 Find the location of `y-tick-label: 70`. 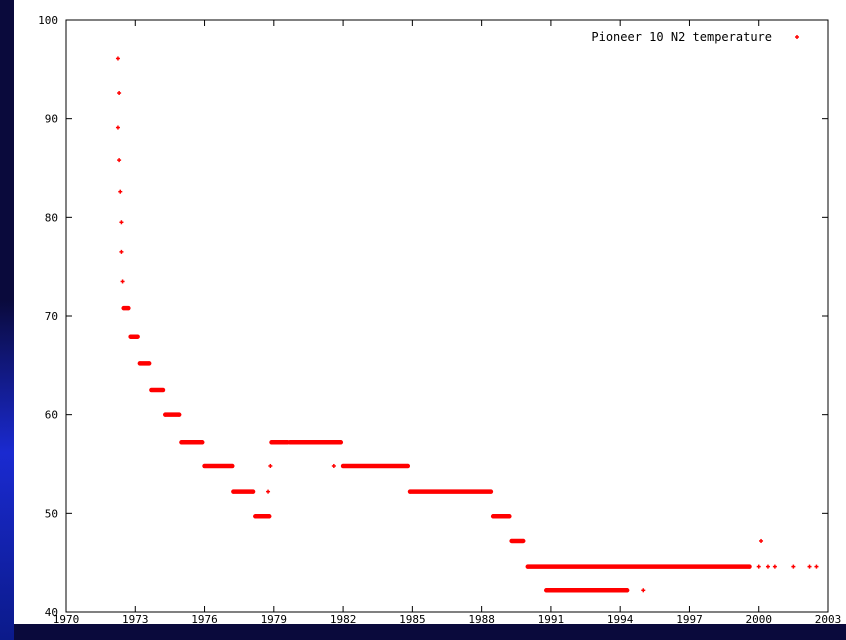

y-tick-label: 70 is located at coordinates (51, 316).